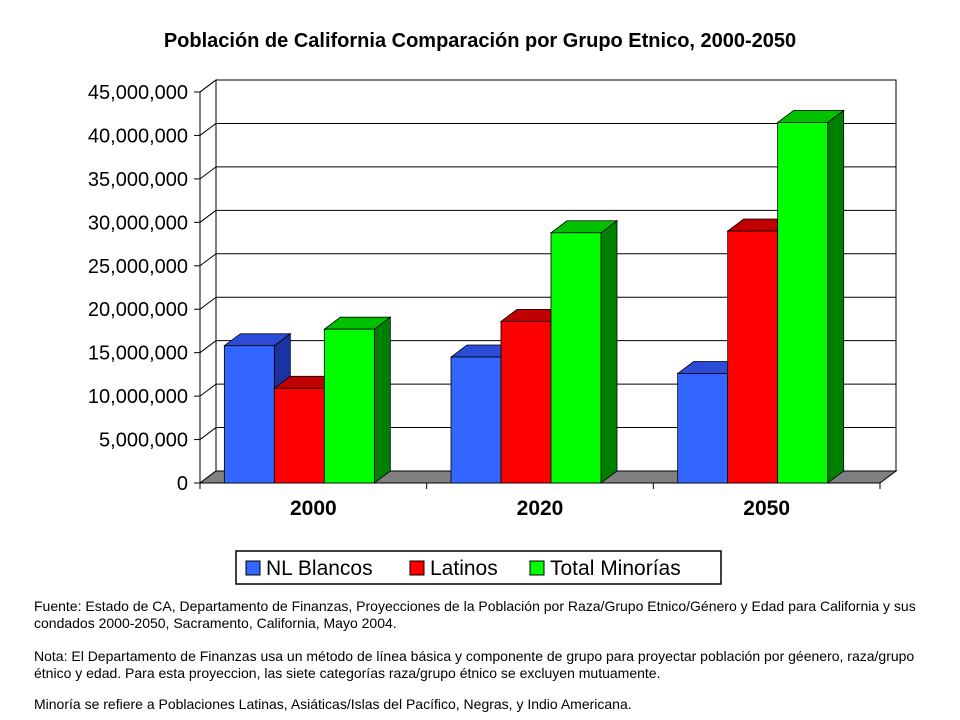  Describe the element at coordinates (138, 397) in the screenshot. I see `y-tick-label: 10,000,000` at that location.